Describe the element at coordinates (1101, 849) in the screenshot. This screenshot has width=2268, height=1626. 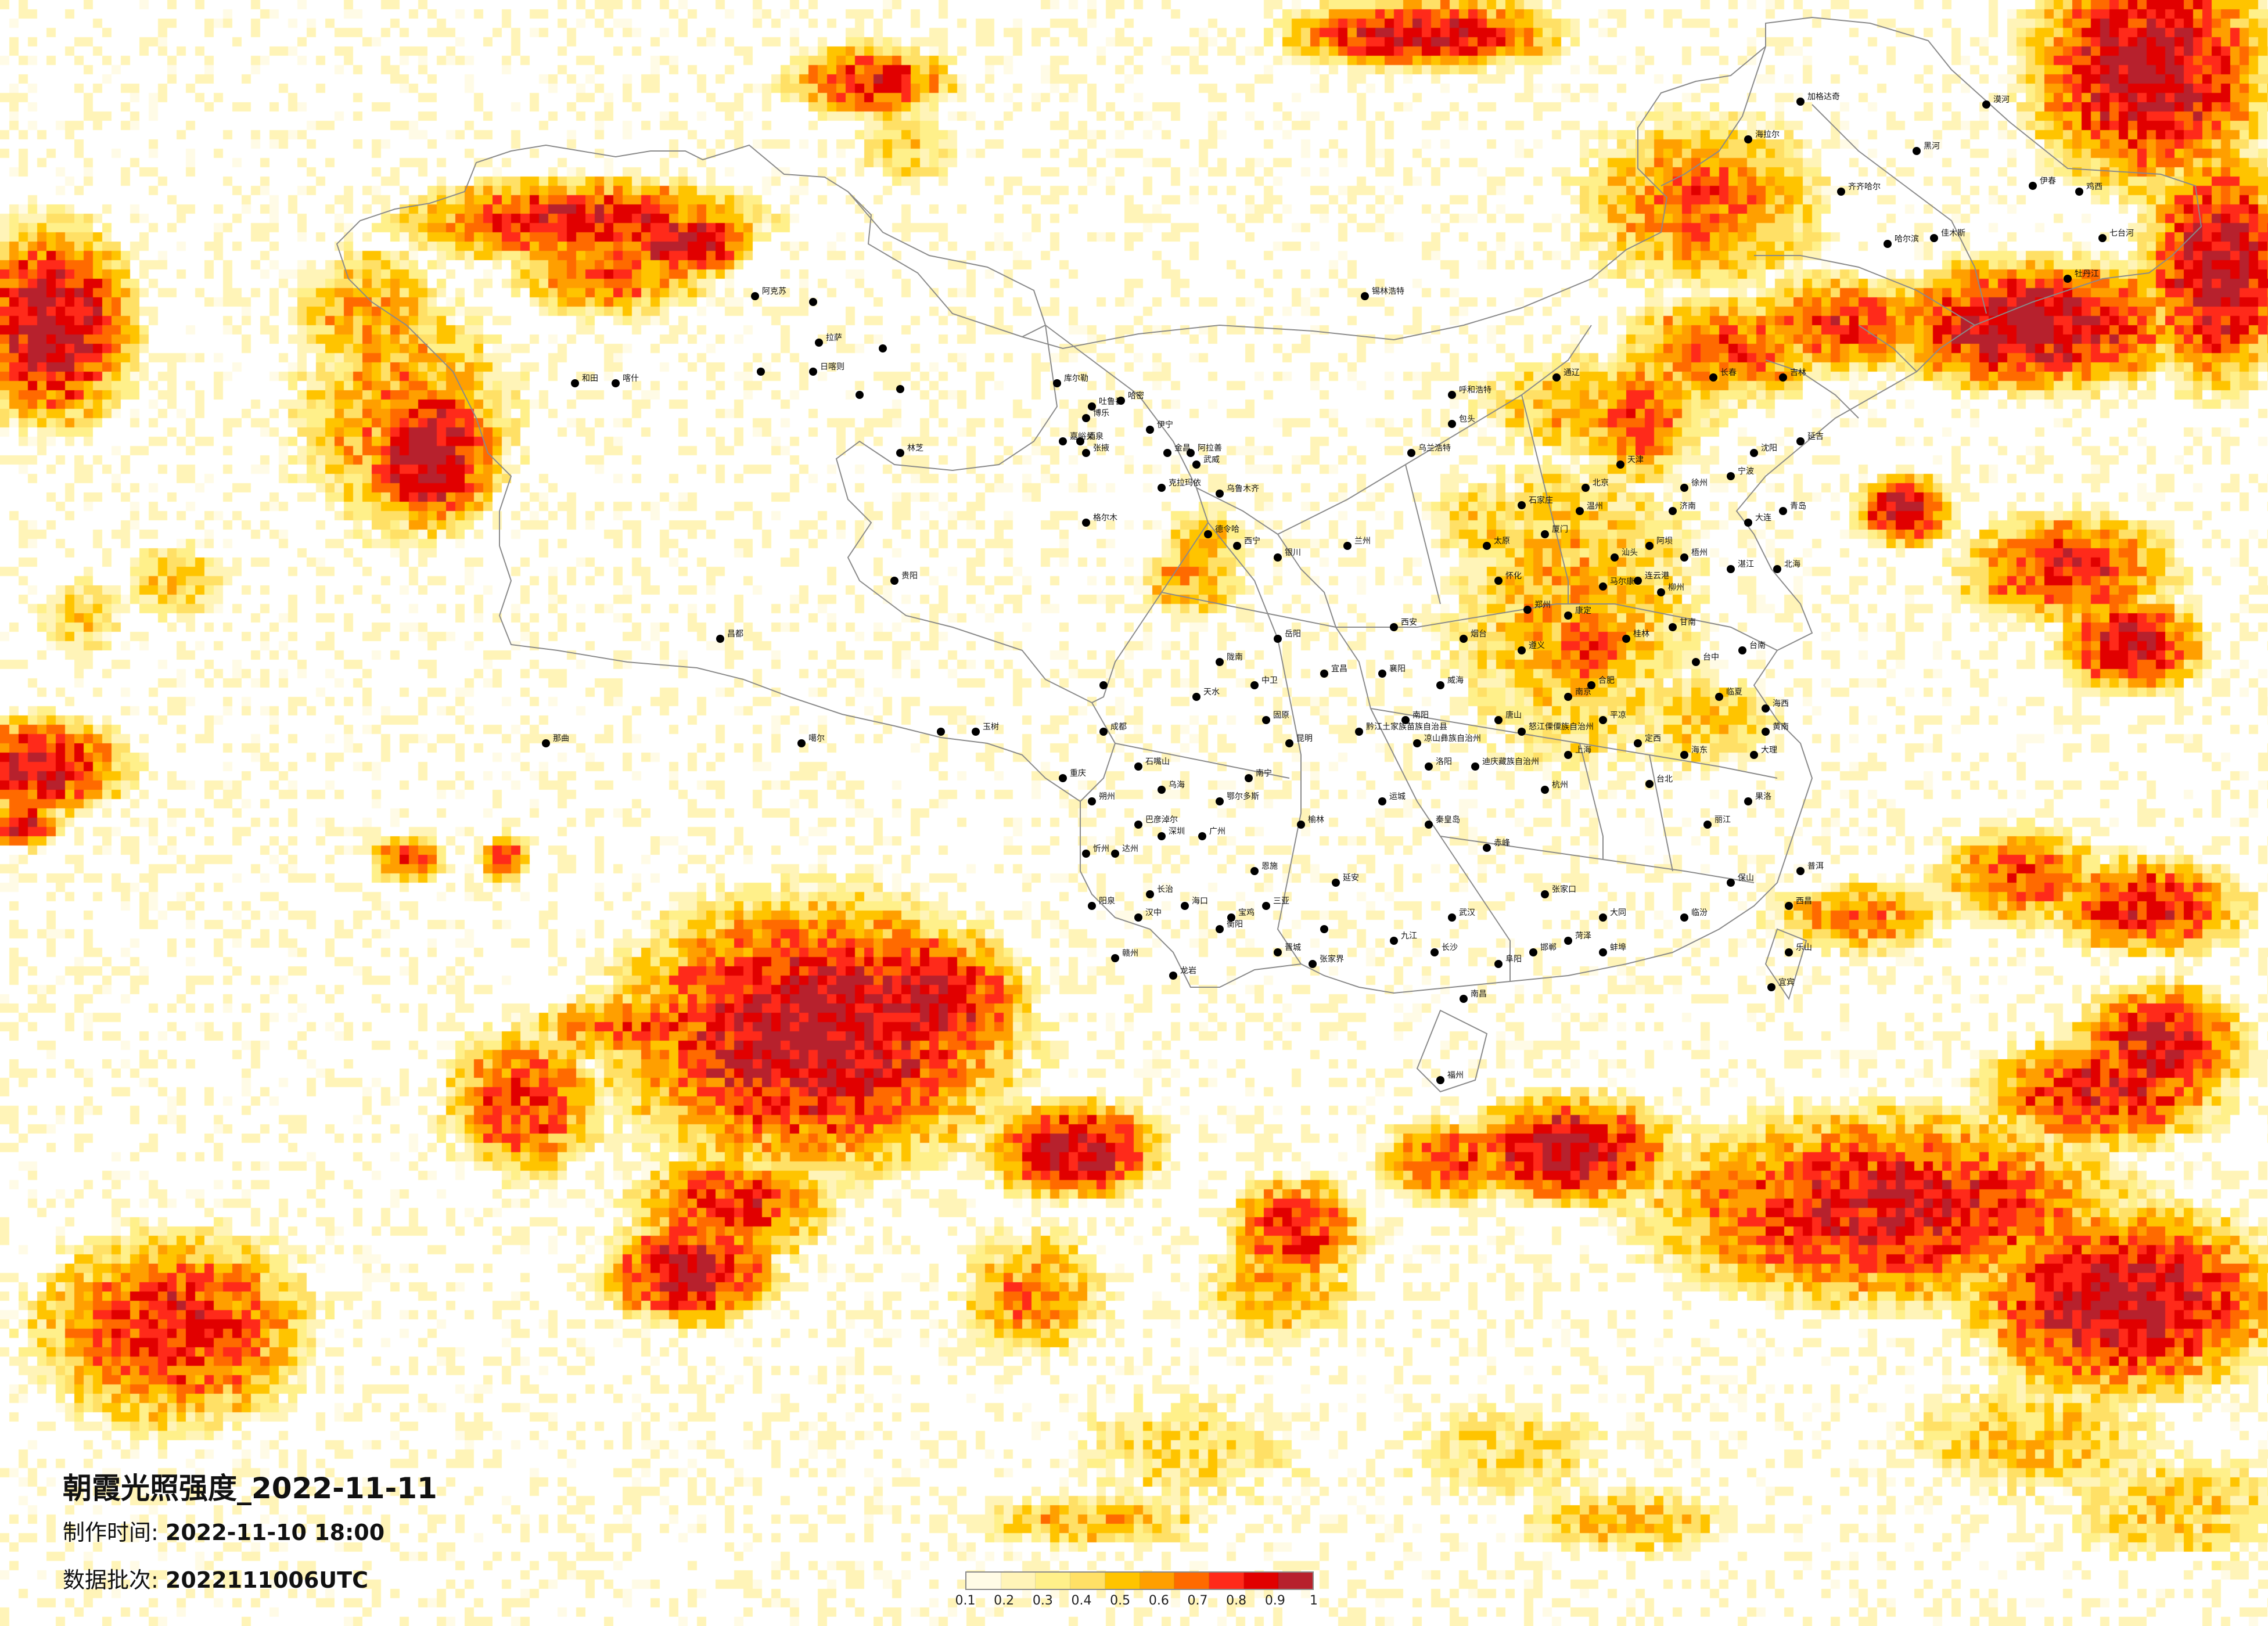
I see `city-label: 忻州` at that location.